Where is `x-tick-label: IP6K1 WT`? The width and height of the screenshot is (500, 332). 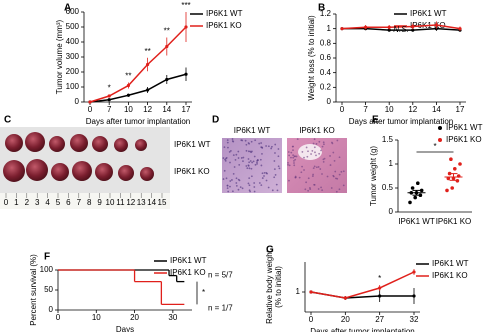 x-tick-label: IP6K1 WT is located at coordinates (416, 221).